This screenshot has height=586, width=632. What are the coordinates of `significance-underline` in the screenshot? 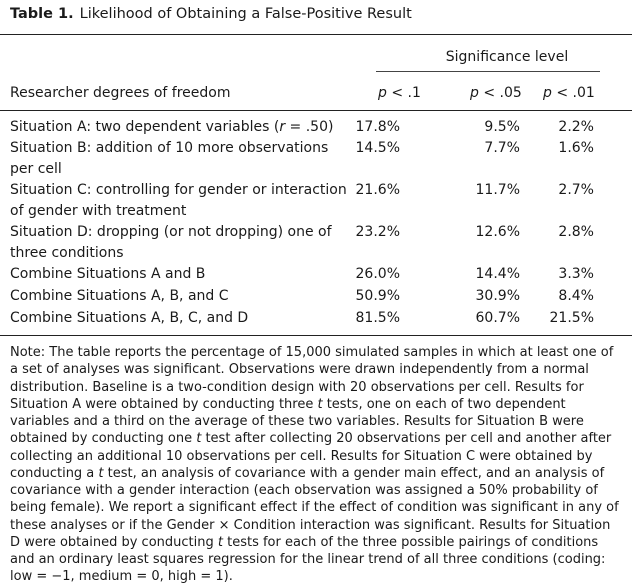 It's located at (488, 71).